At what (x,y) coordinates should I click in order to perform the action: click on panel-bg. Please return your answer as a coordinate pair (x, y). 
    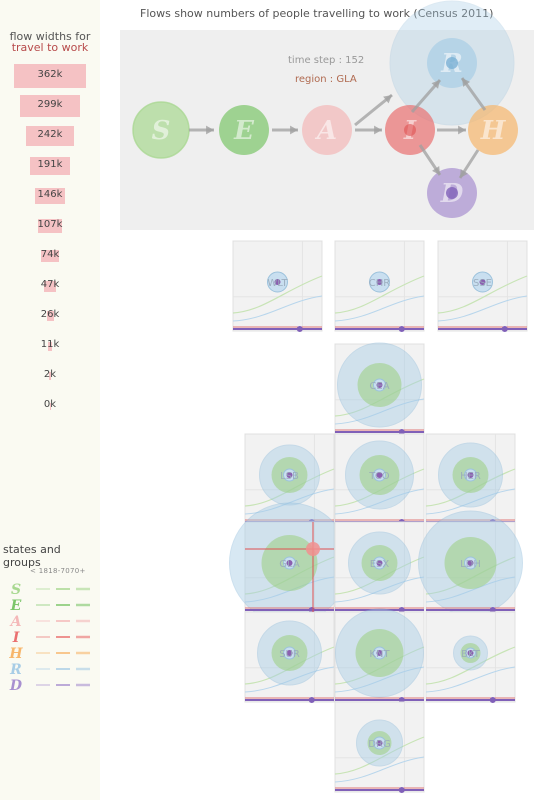
    Looking at the image, I should click on (277, 286).